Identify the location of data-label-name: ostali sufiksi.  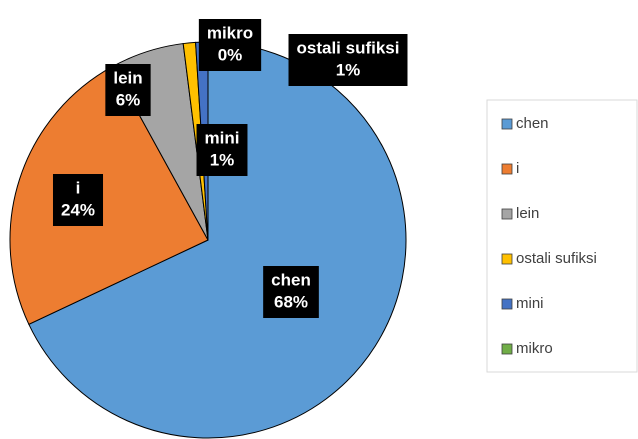
(348, 47).